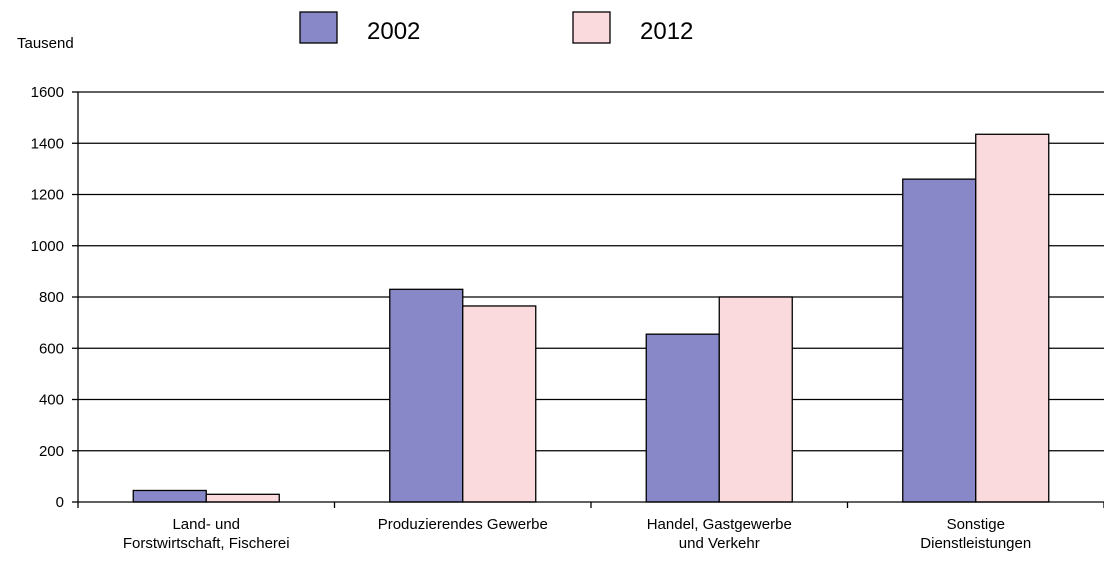 The image size is (1104, 570). Describe the element at coordinates (60, 502) in the screenshot. I see `y-tick-label: 0` at that location.